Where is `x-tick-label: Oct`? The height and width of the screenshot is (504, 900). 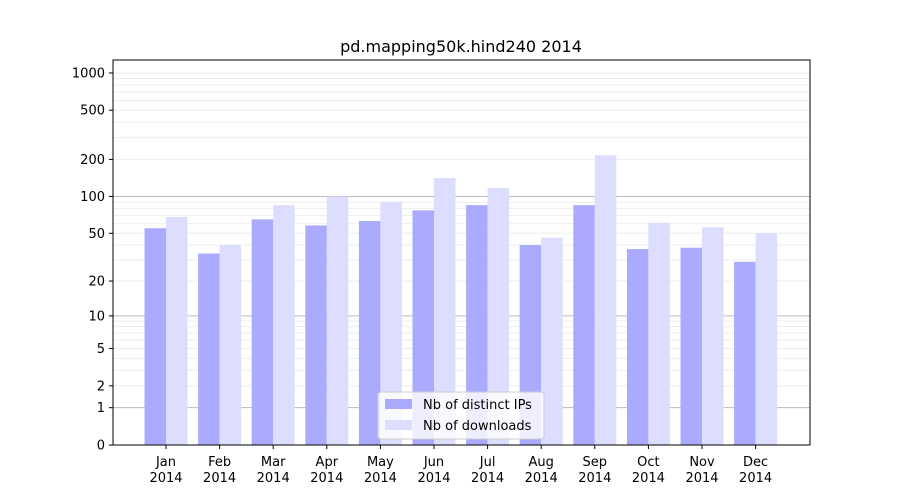 x-tick-label: Oct is located at coordinates (648, 462).